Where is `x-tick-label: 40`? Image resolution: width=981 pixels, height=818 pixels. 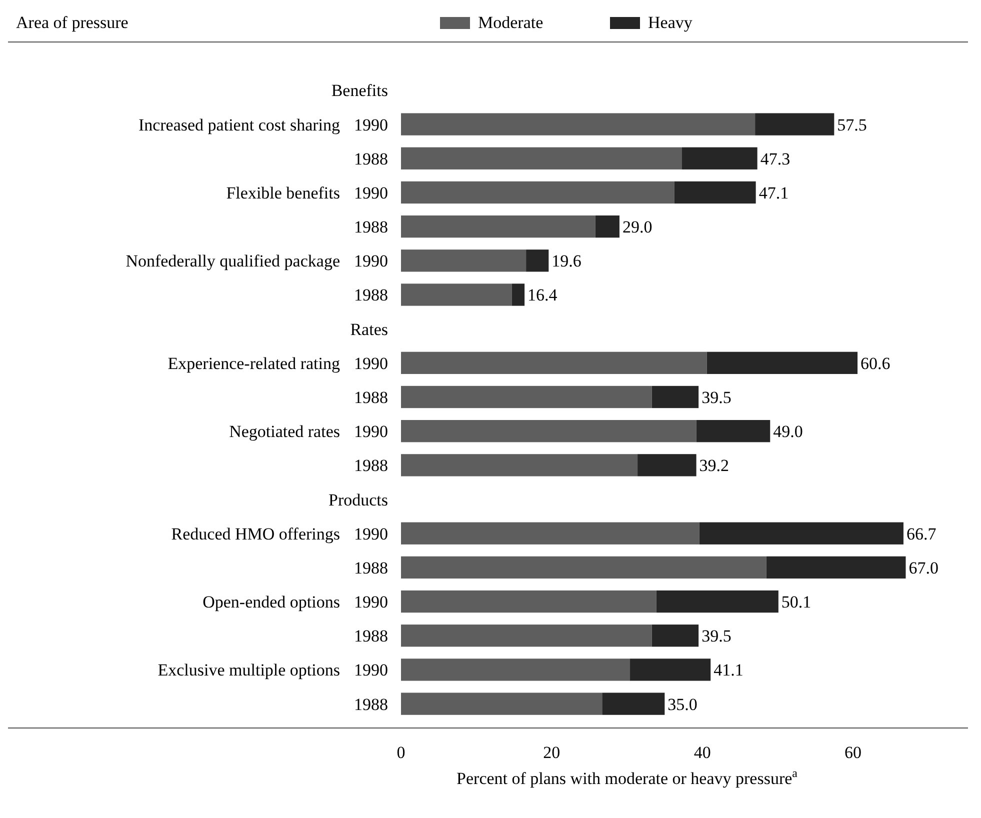 x-tick-label: 40 is located at coordinates (702, 752).